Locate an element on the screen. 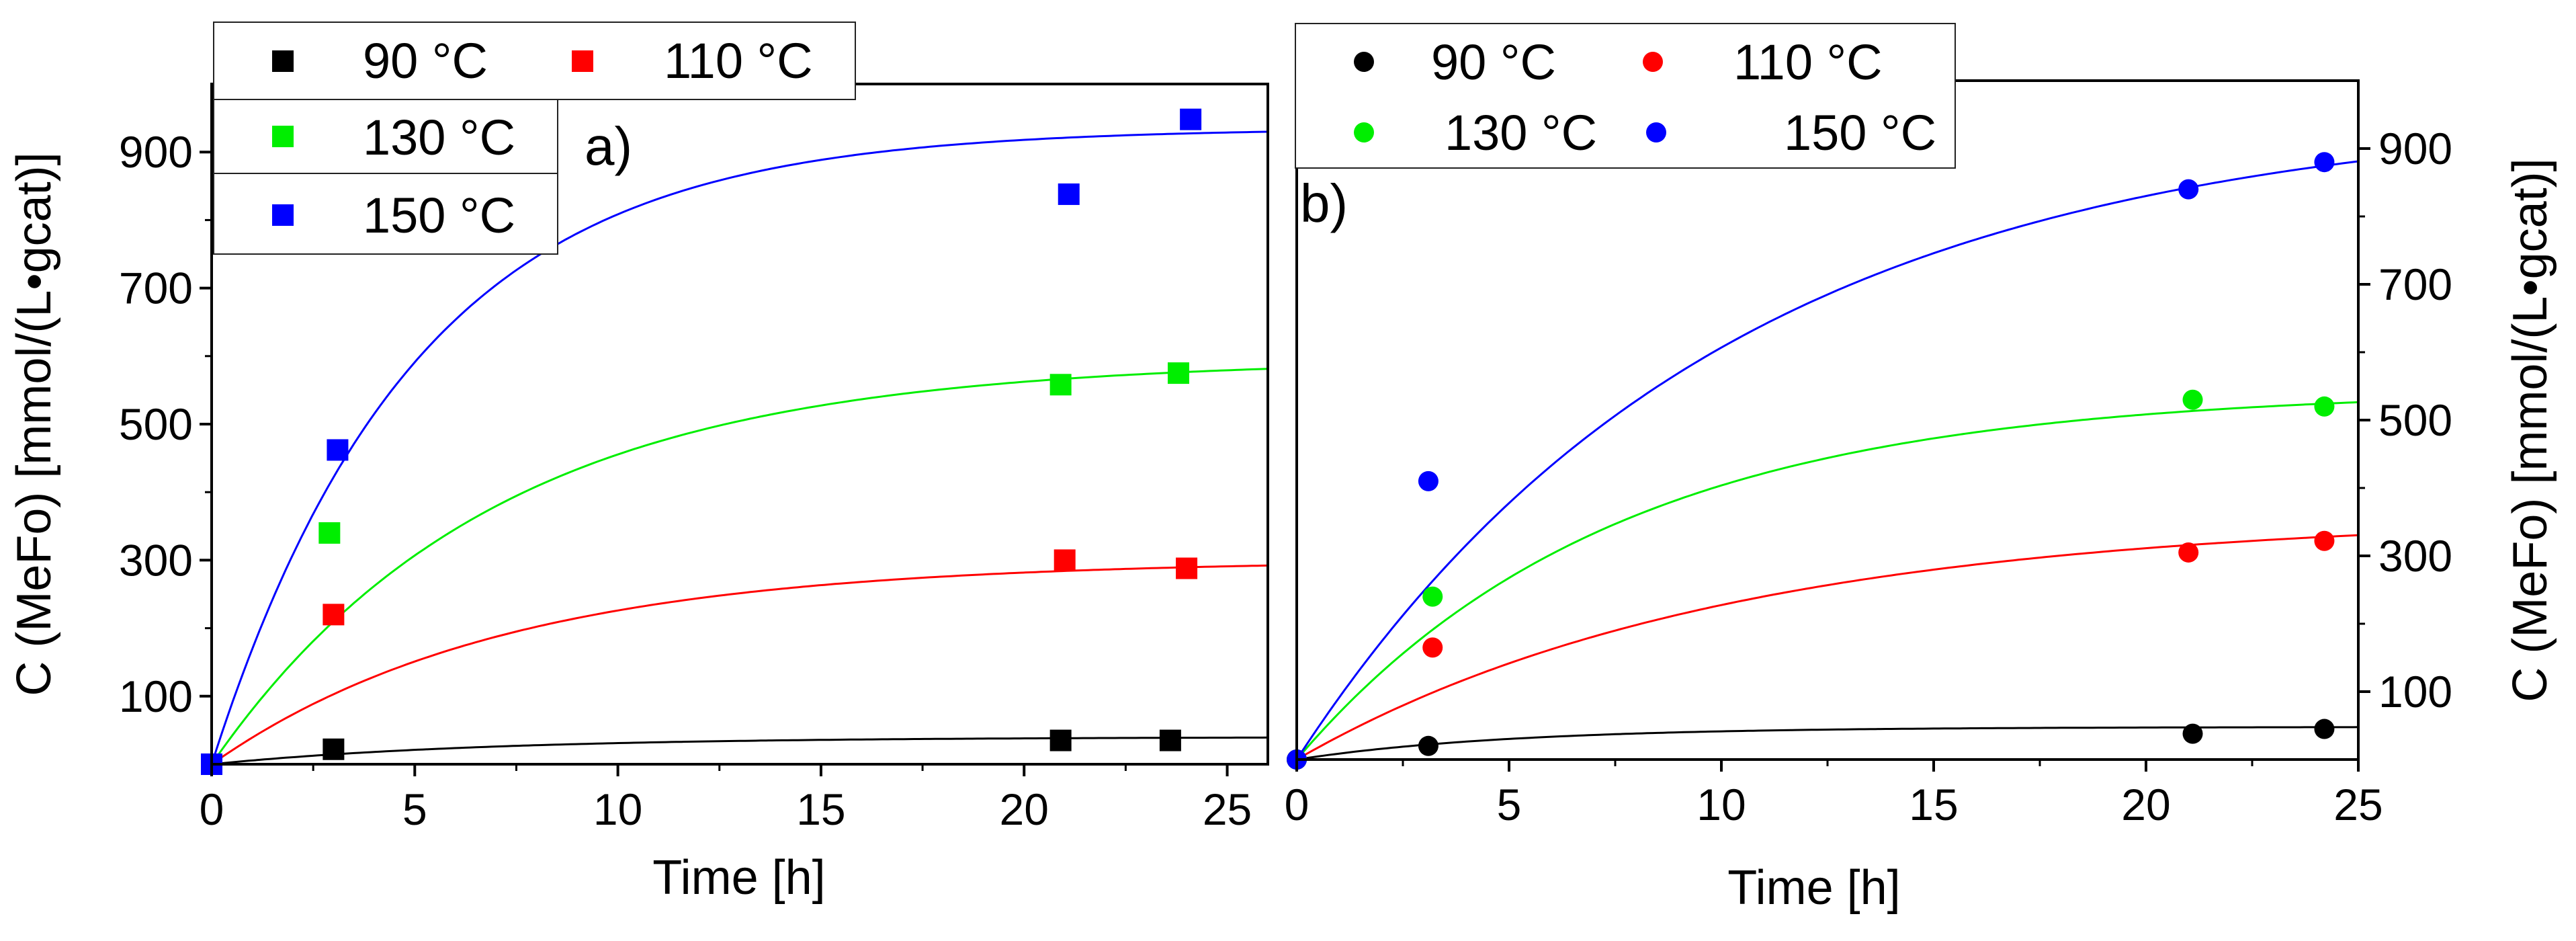 Image resolution: width=2576 pixels, height=941 pixels. panel-b-y-tick-label: 300 is located at coordinates (2415, 556).